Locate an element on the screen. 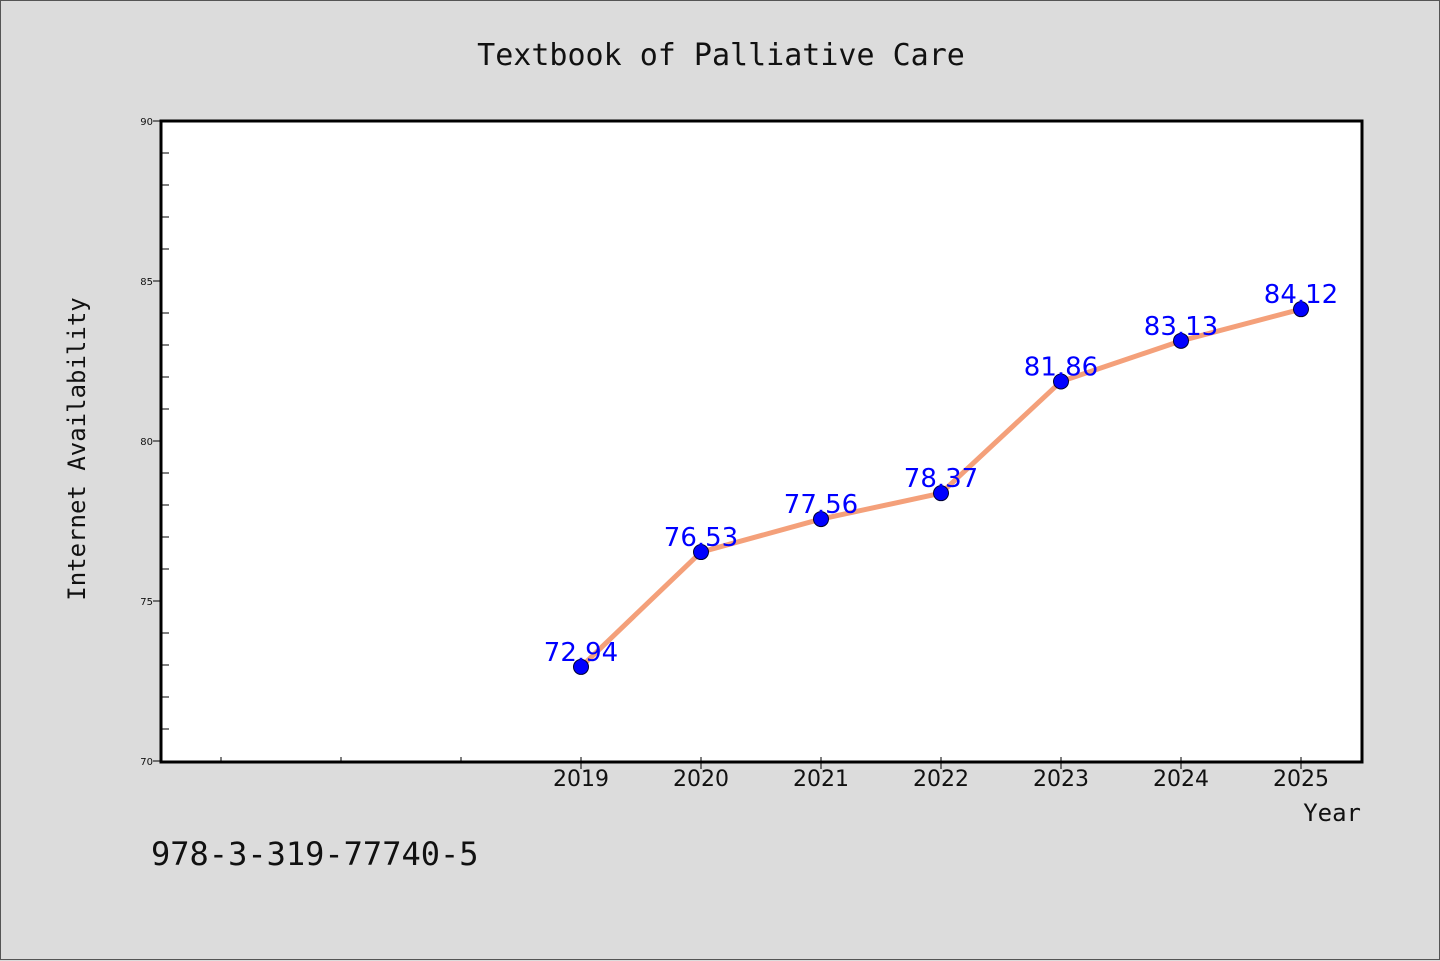 Image resolution: width=1440 pixels, height=961 pixels. y-tick-label: 70 is located at coordinates (146, 762).